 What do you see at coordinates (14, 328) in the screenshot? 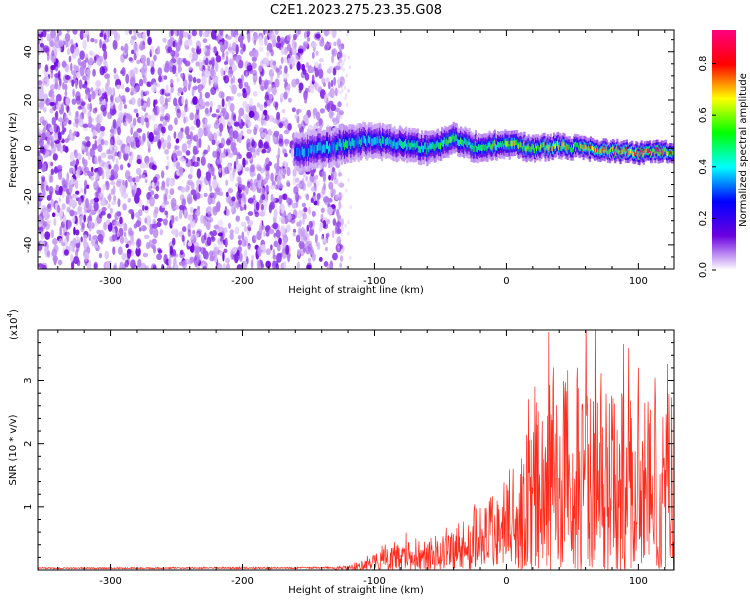
I see `snr-y-scale-base: (x10` at bounding box center [14, 328].